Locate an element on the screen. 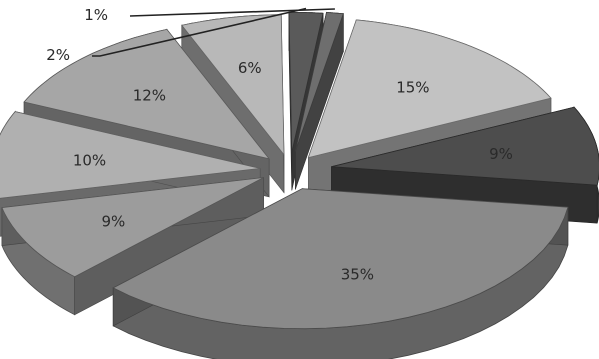 Image resolution: width=599 pixels, height=359 pixels. slice-label-0: 15% is located at coordinates (412, 88).